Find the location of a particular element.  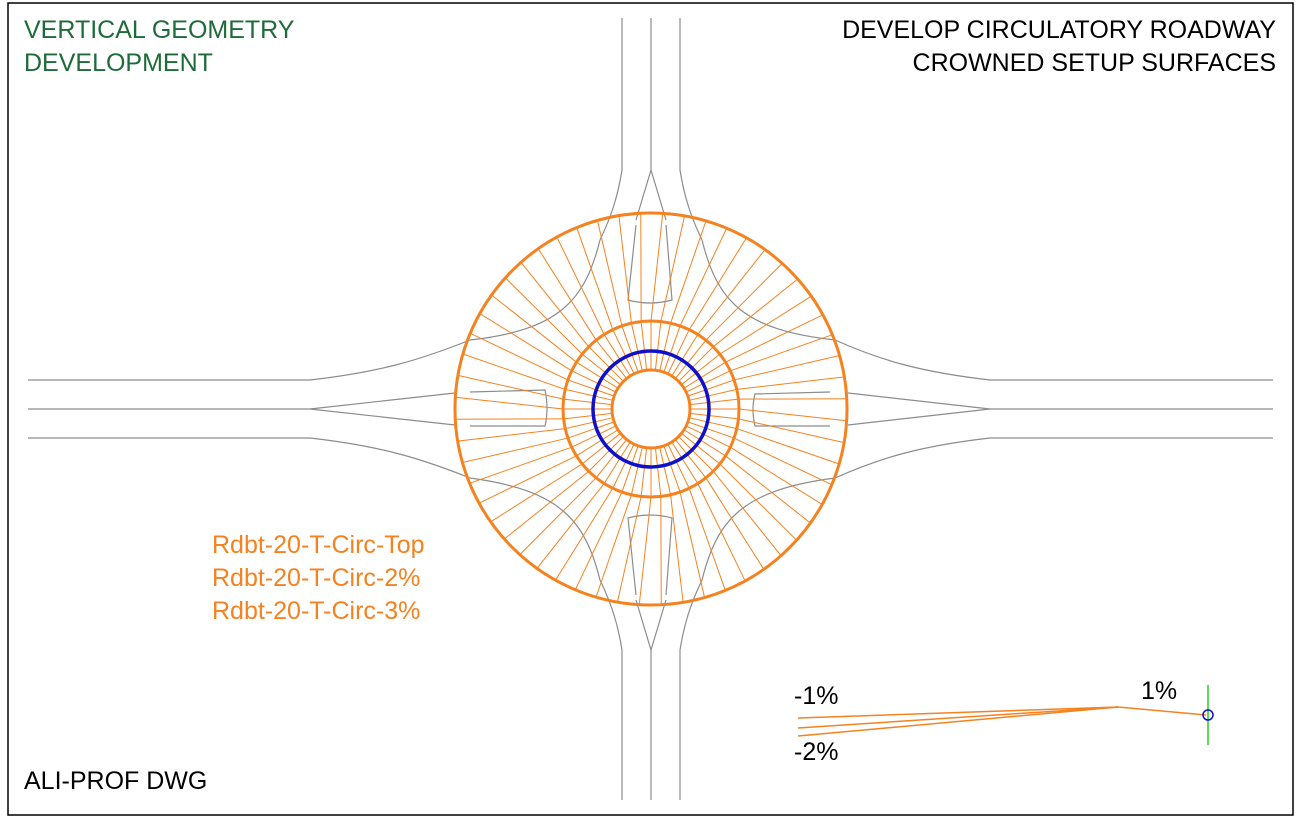

title-left-line1: VERTICAL GEOMETRY is located at coordinates (159, 30).